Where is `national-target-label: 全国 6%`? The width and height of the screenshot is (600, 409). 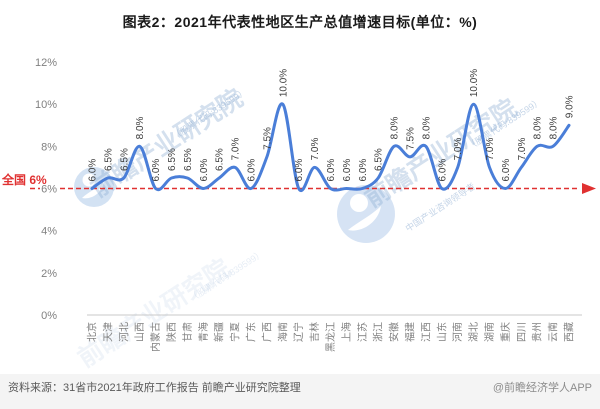 national-target-label: 全国 6% is located at coordinates (24, 179).